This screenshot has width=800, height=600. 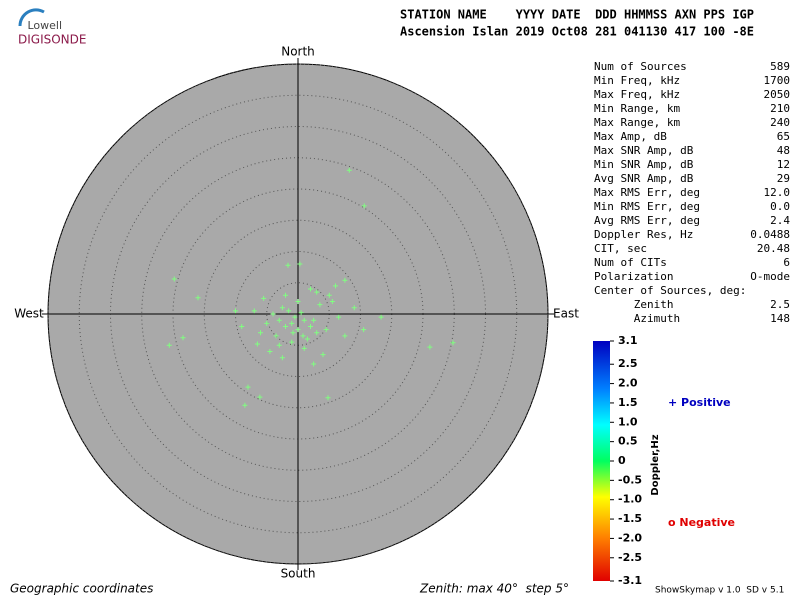 I want to click on colorbar-label: Doppler,Hz, so click(x=655, y=464).